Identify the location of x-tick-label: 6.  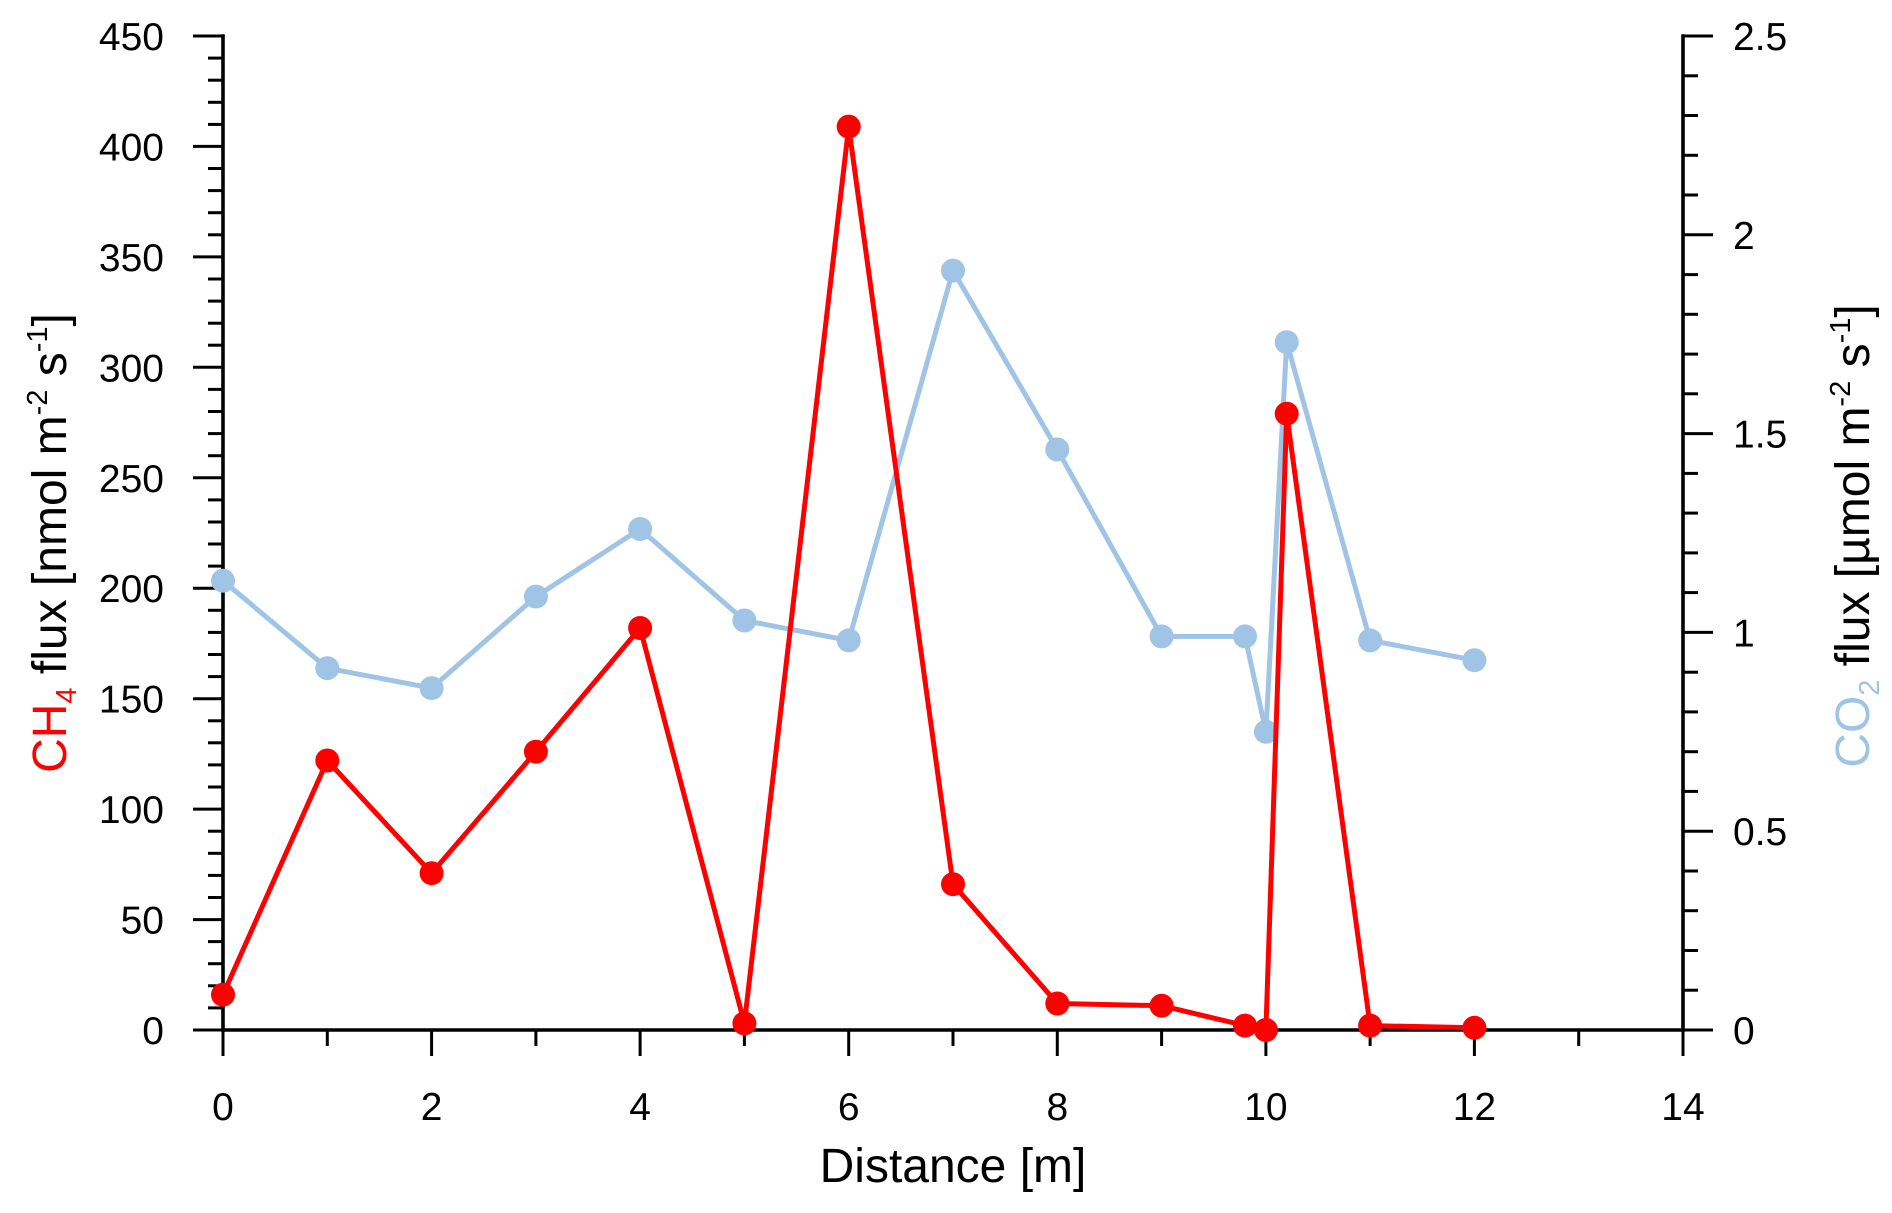
(849, 1107).